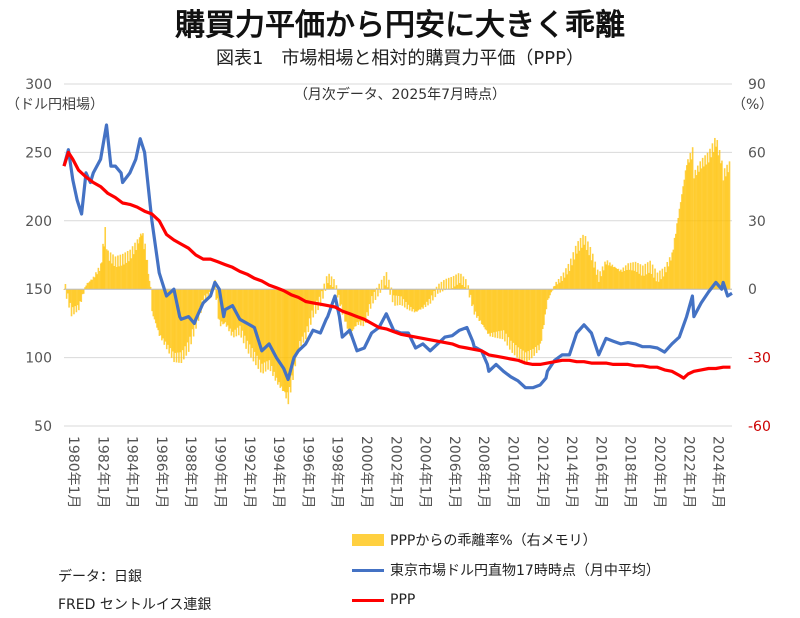 This screenshot has height=618, width=800. I want to click on x-tick-label: 2008年1月, so click(483, 472).